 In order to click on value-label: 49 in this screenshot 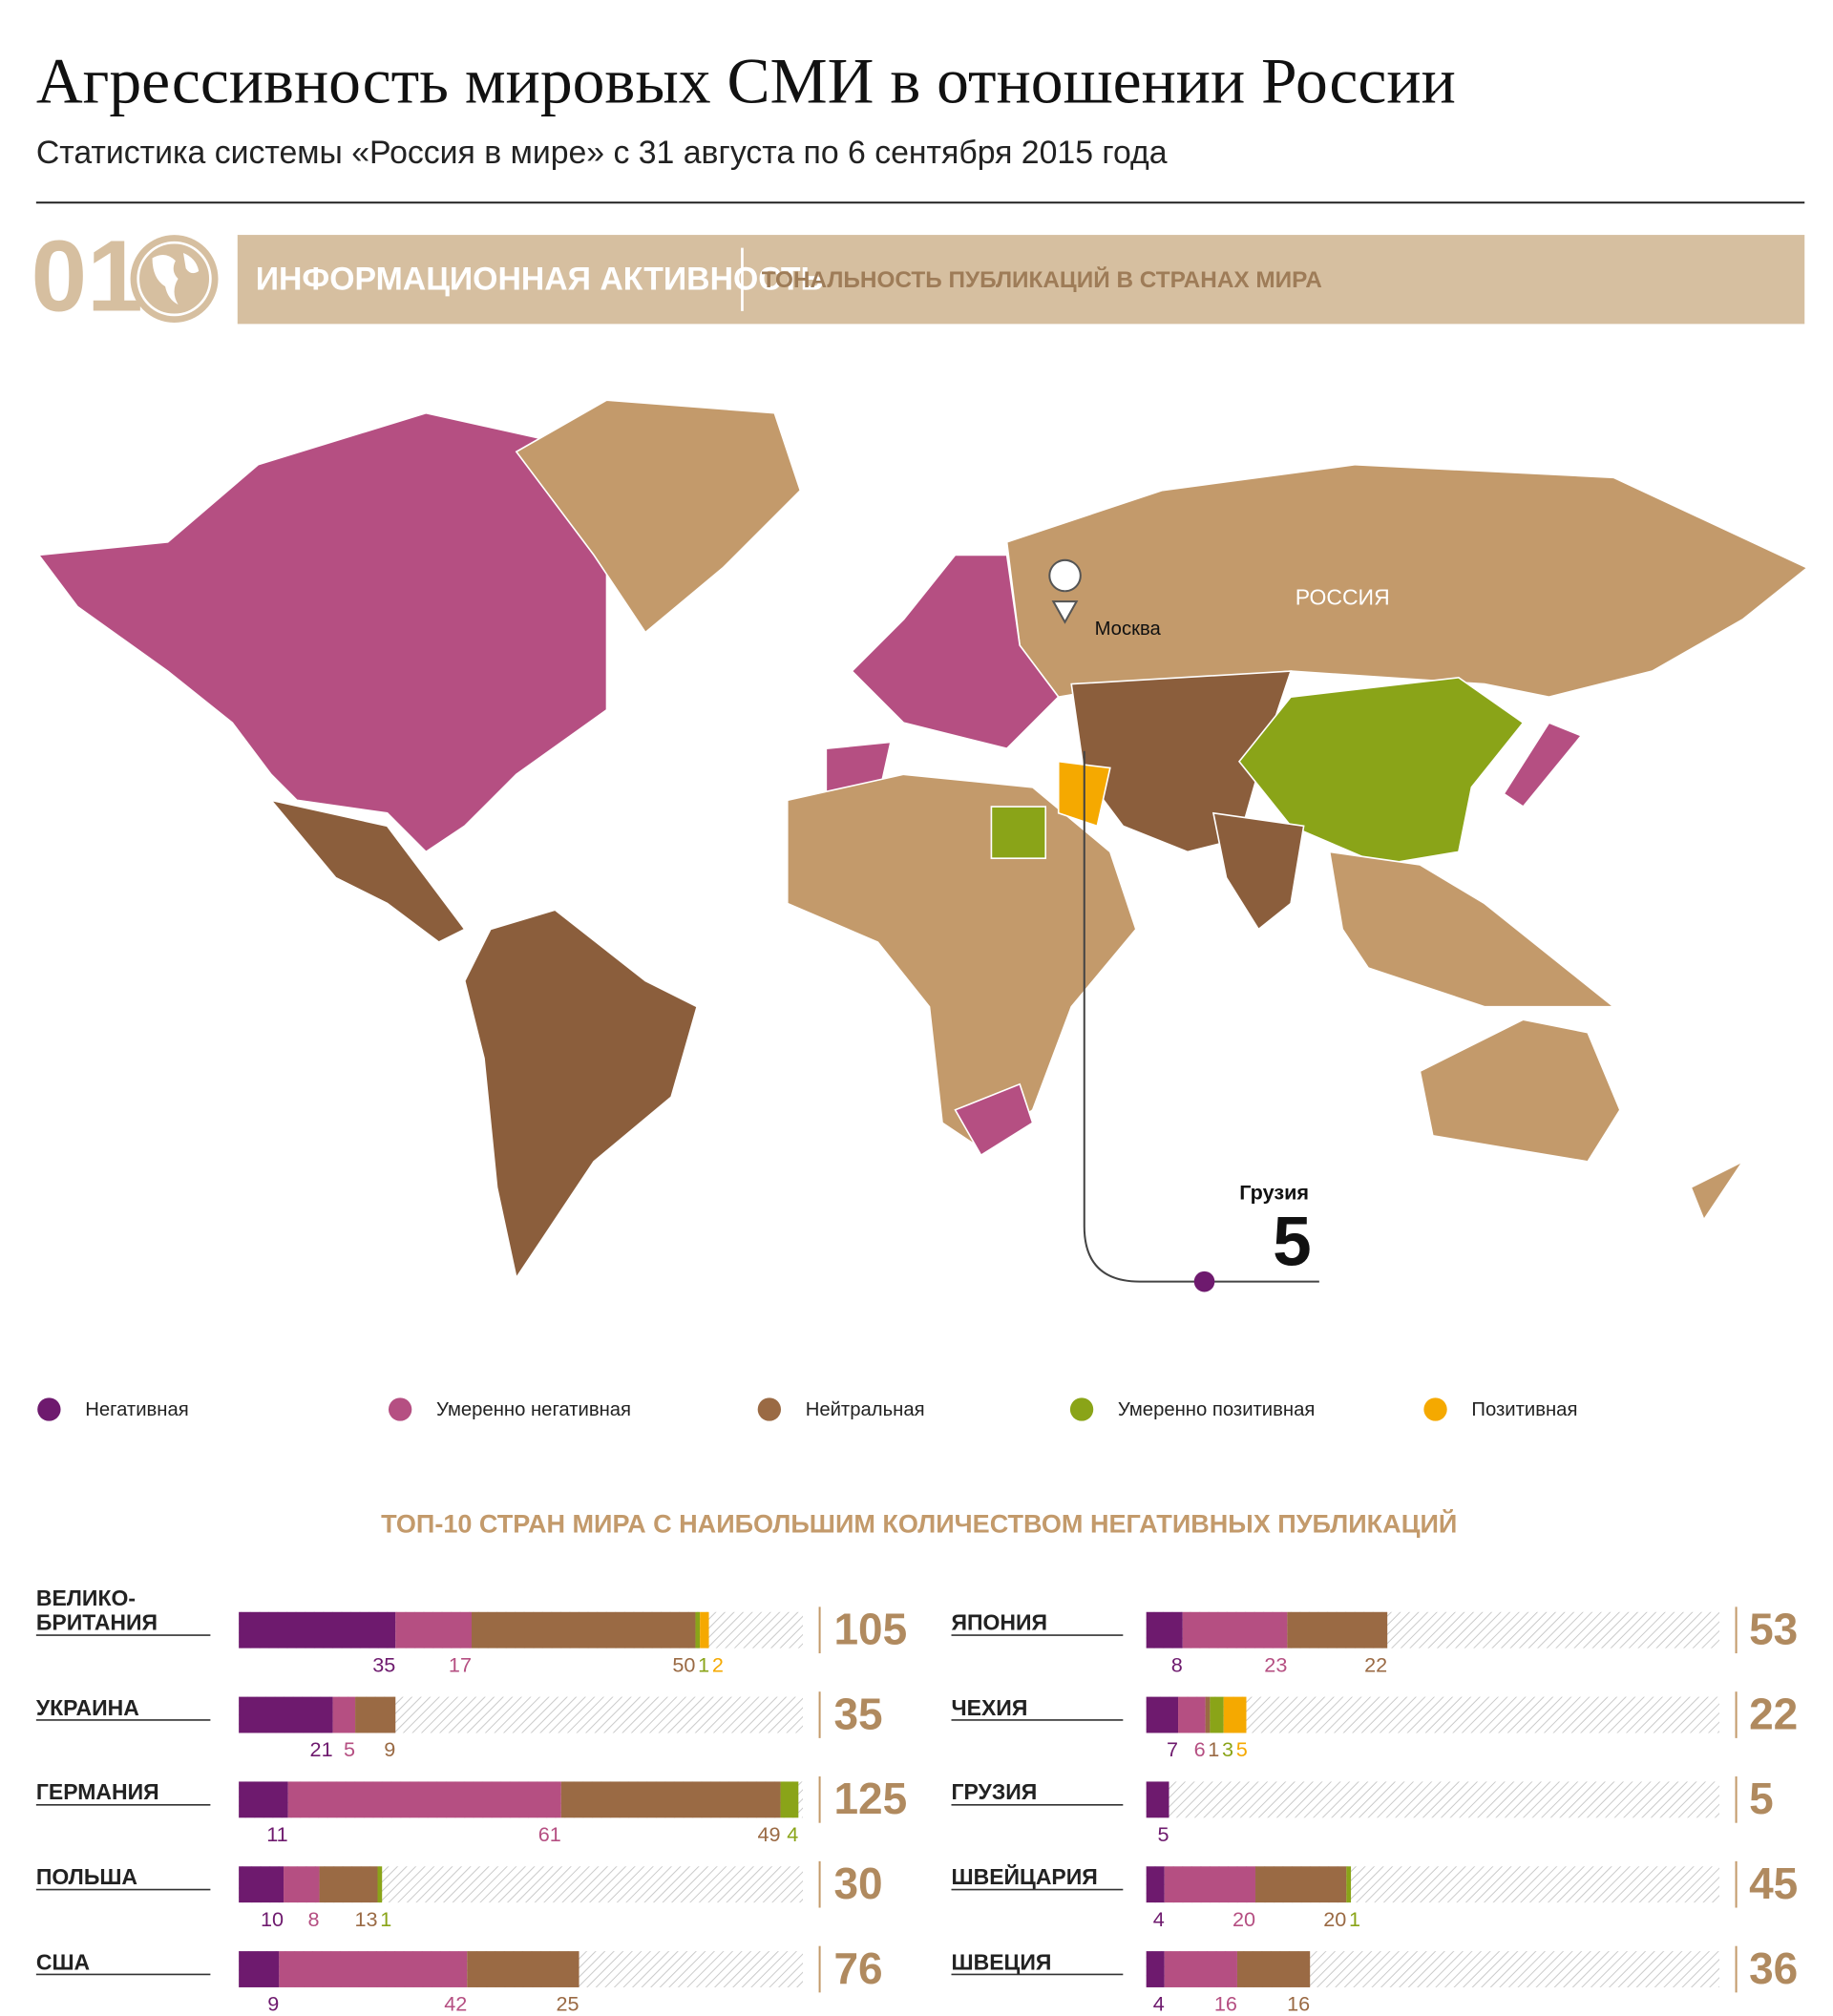, I will do `click(769, 1834)`.